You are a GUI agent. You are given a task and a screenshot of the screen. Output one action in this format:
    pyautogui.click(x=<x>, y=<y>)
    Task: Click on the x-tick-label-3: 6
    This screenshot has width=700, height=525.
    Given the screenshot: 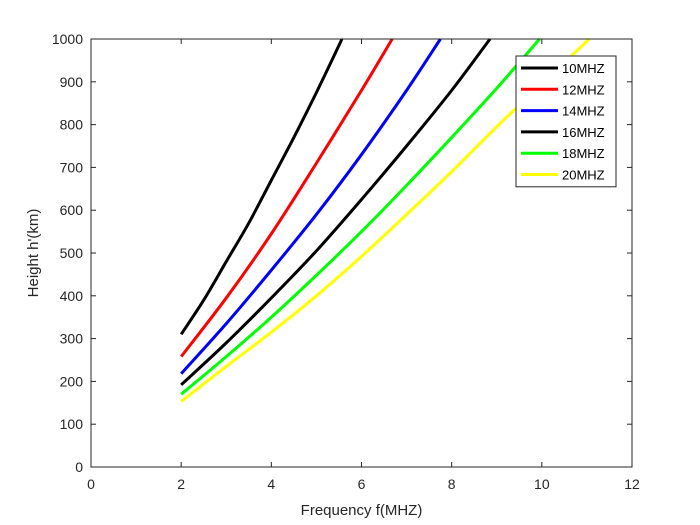 What is the action you would take?
    pyautogui.click(x=362, y=484)
    